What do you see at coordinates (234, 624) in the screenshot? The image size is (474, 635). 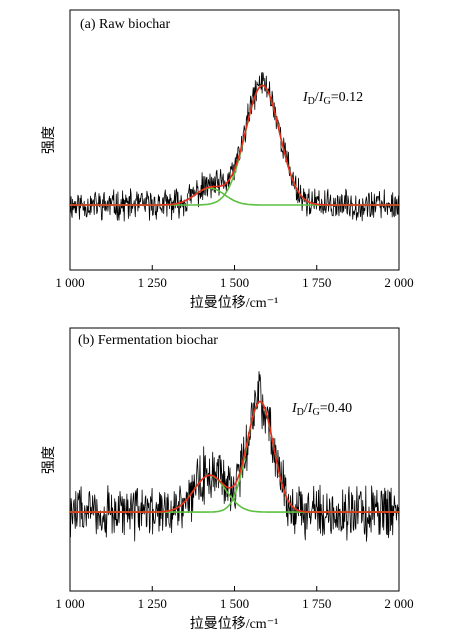 I see `x-axis-label-b: 拉曼位移/cm⁻¹` at bounding box center [234, 624].